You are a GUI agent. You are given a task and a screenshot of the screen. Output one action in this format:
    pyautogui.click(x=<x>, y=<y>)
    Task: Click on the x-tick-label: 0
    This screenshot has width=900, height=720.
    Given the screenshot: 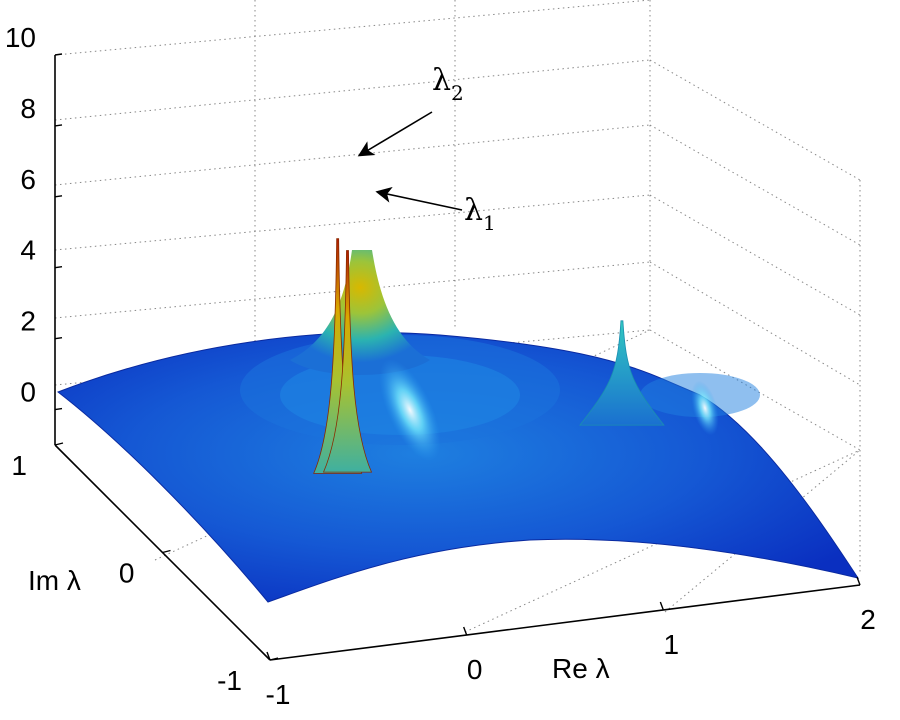 What is the action you would take?
    pyautogui.click(x=475, y=669)
    